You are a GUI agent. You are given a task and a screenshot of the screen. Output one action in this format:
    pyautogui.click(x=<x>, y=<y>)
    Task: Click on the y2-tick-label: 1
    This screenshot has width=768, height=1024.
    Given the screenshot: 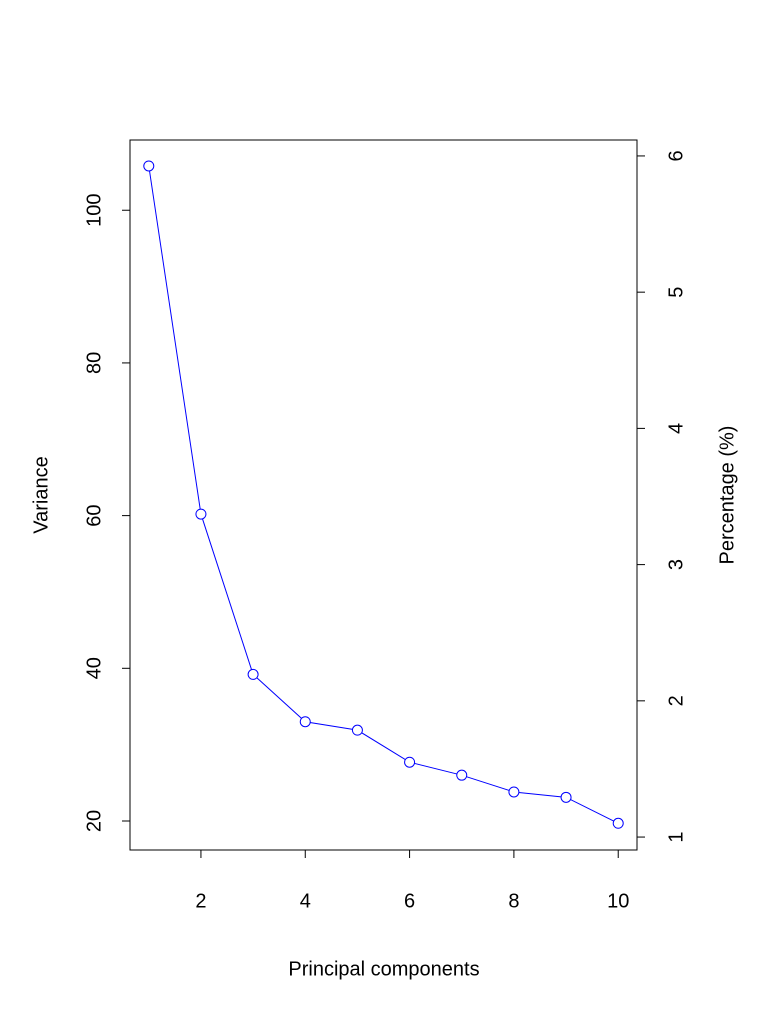 What is the action you would take?
    pyautogui.click(x=676, y=836)
    